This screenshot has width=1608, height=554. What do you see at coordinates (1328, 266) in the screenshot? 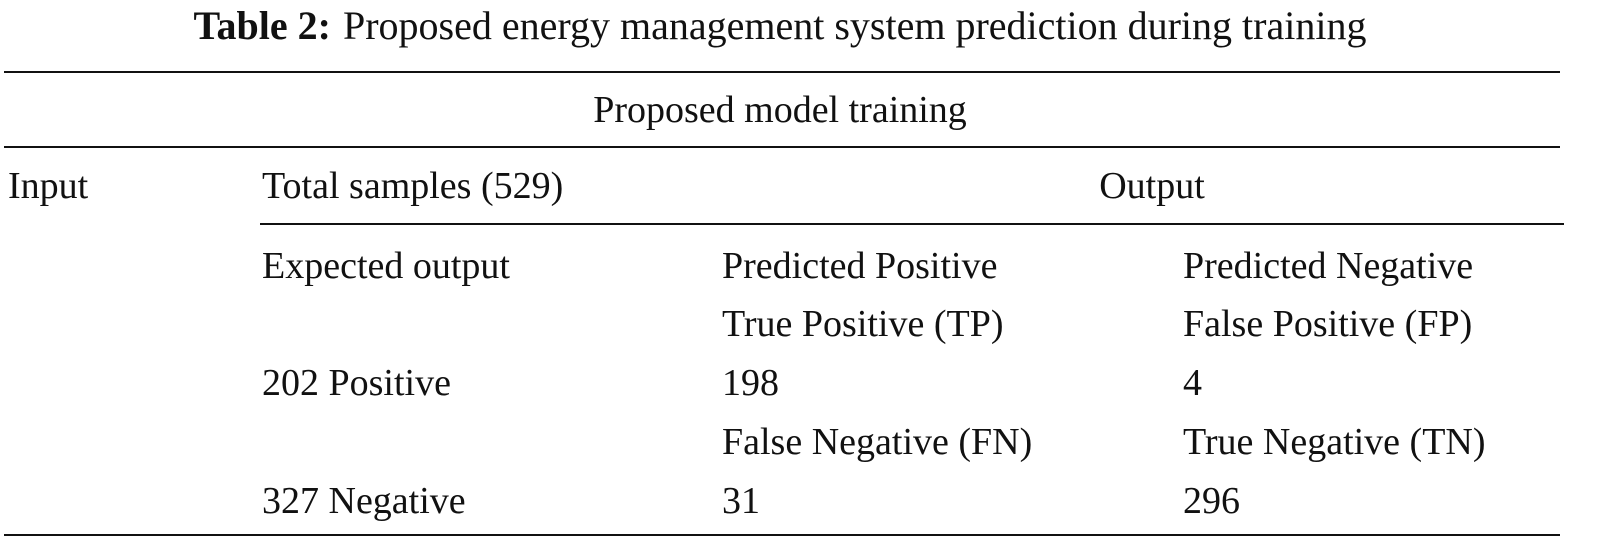
I see `table-cell: Predicted Negative` at bounding box center [1328, 266].